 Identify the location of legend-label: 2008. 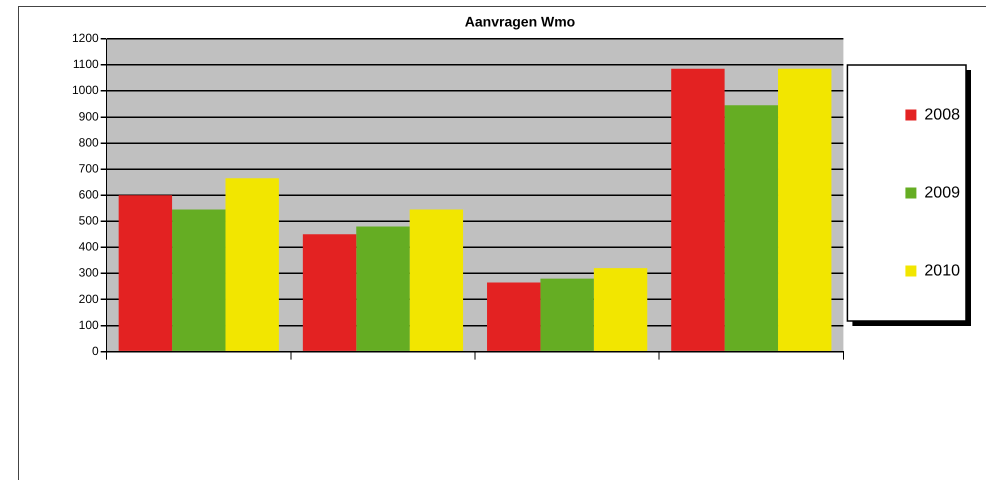
(942, 115).